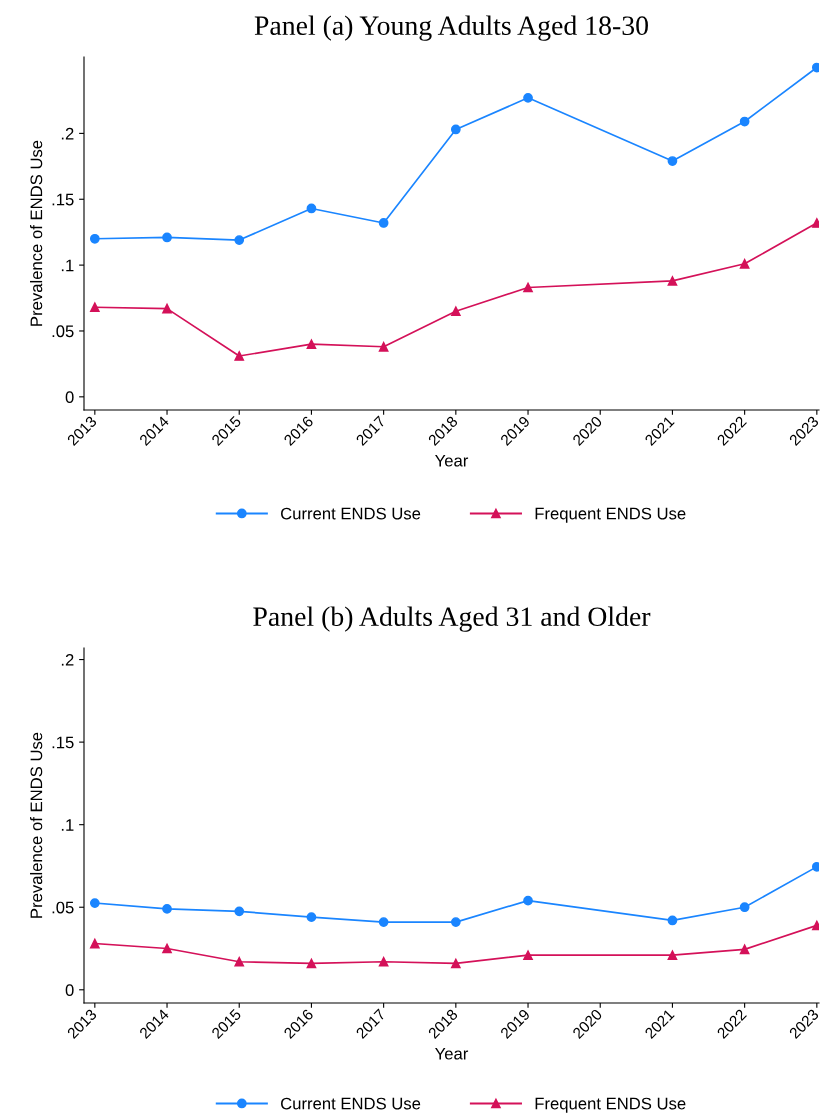 The width and height of the screenshot is (833, 1117). What do you see at coordinates (452, 619) in the screenshot?
I see `chart-title: Panel (b) Adults Aged 31 and Older` at bounding box center [452, 619].